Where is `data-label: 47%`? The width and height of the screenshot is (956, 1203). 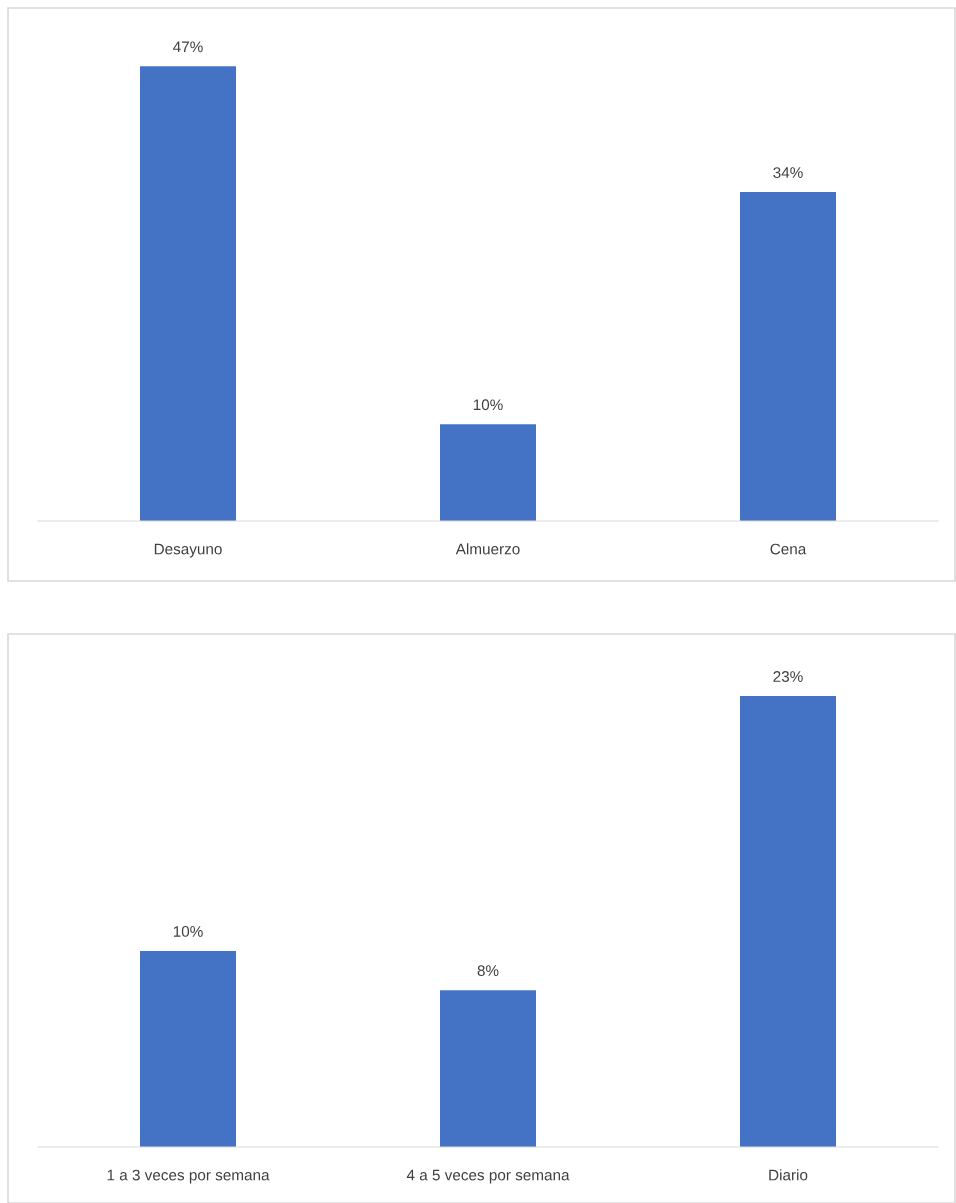 data-label: 47% is located at coordinates (188, 47).